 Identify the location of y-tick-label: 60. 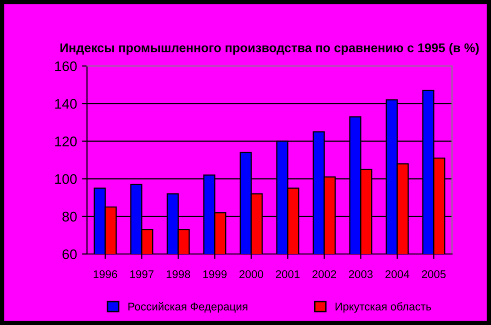
(69, 254).